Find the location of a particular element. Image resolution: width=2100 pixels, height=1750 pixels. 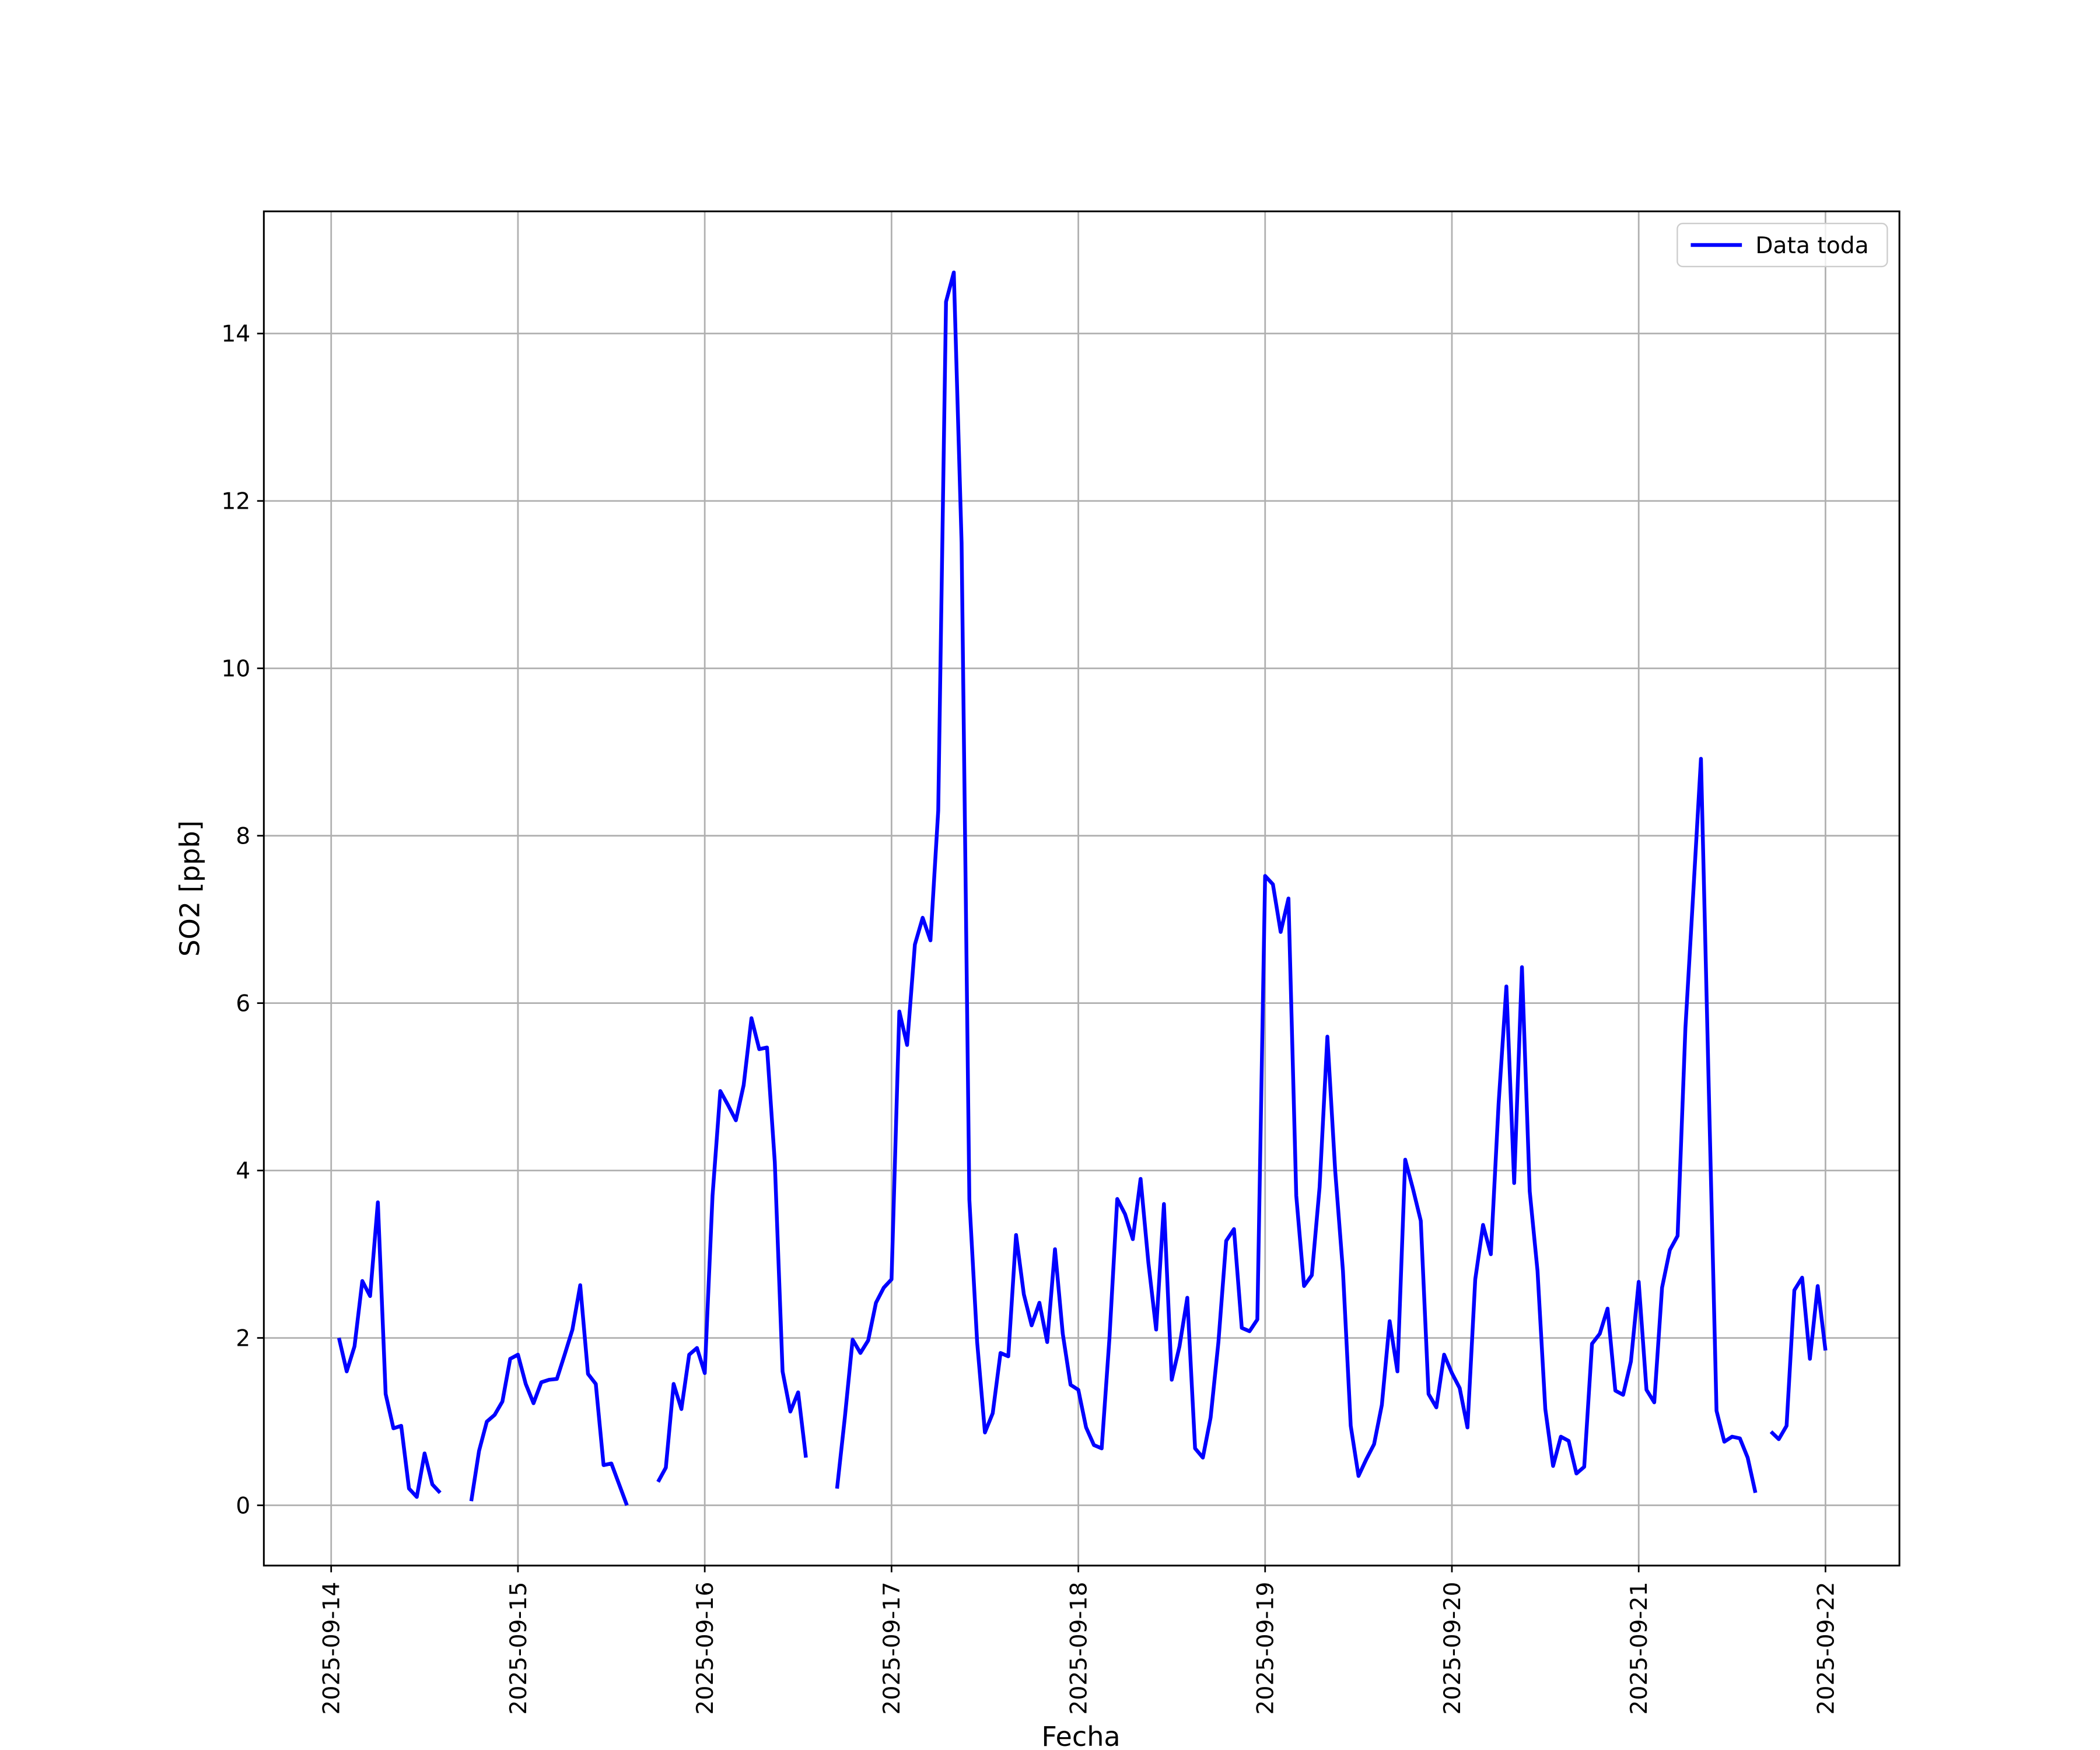

legend-box is located at coordinates (1782, 245).